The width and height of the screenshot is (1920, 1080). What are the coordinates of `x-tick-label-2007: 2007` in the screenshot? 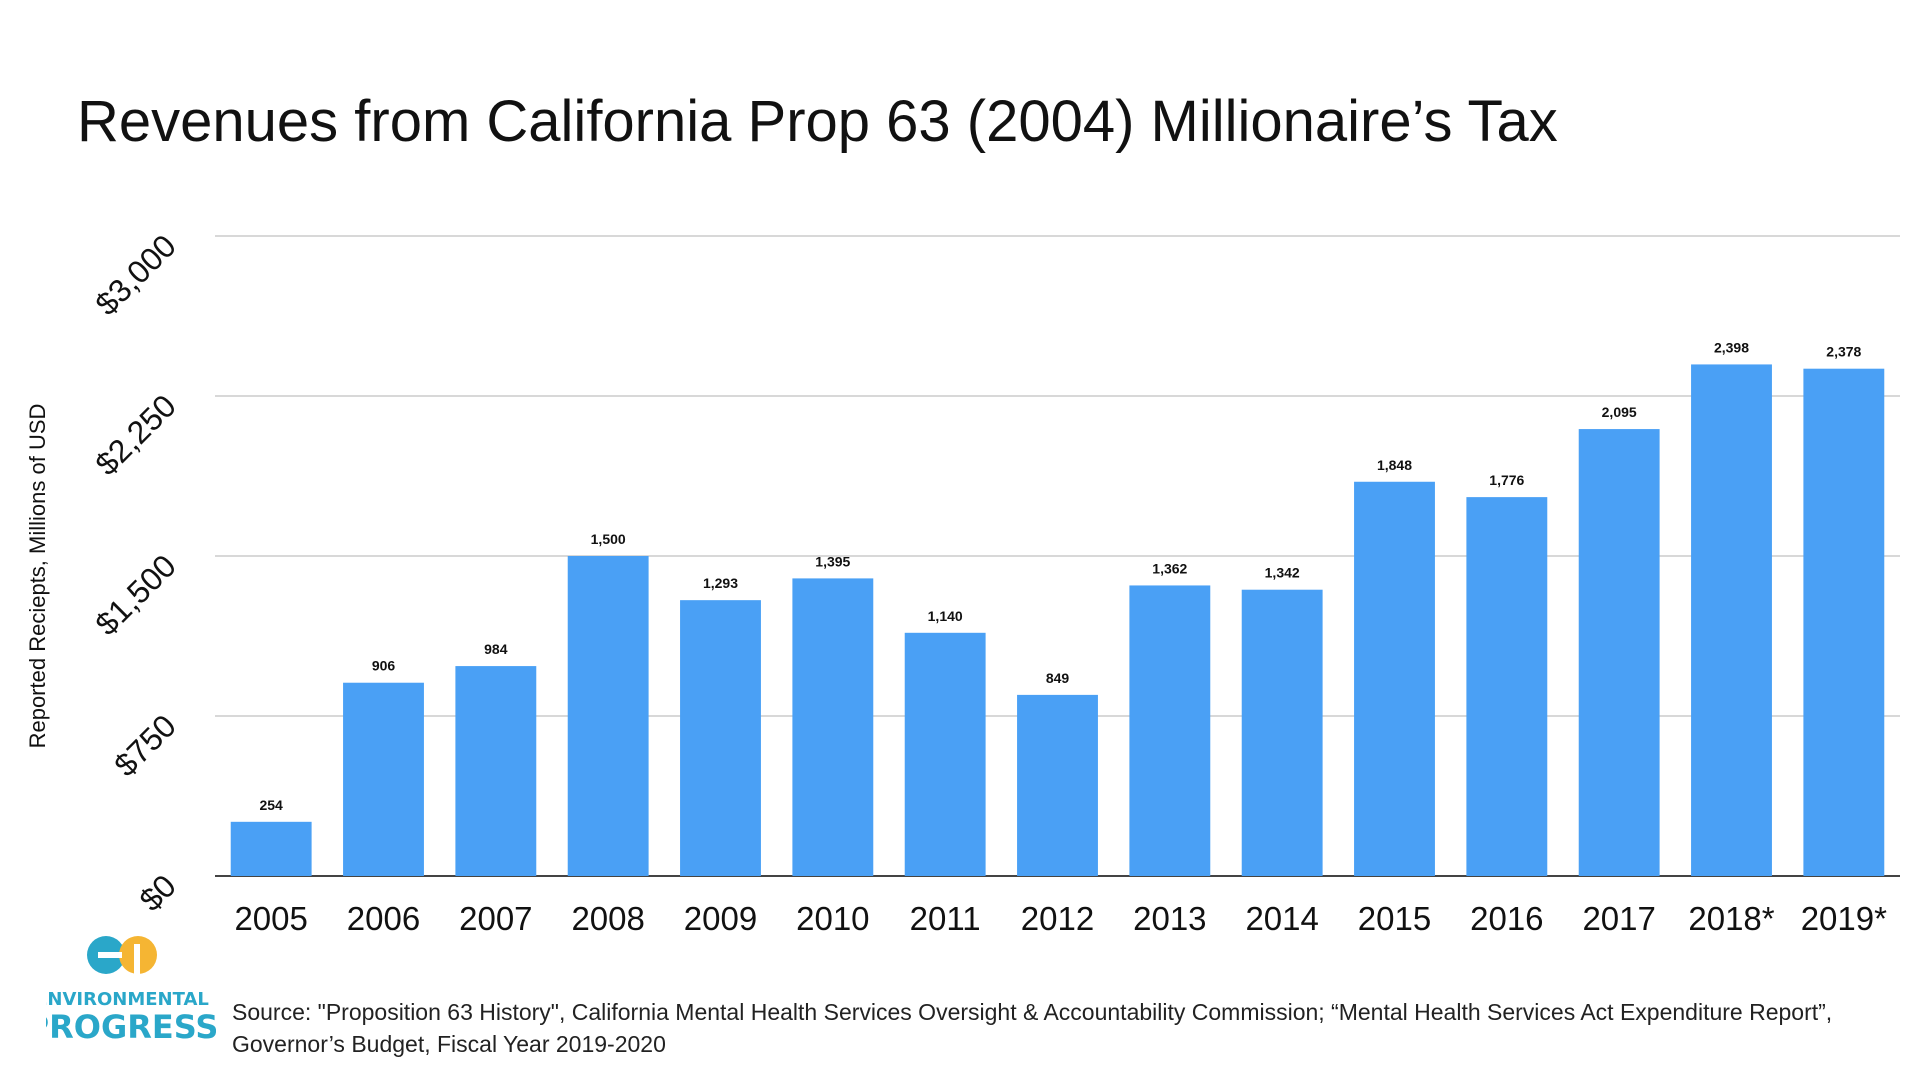 It's located at (495, 918).